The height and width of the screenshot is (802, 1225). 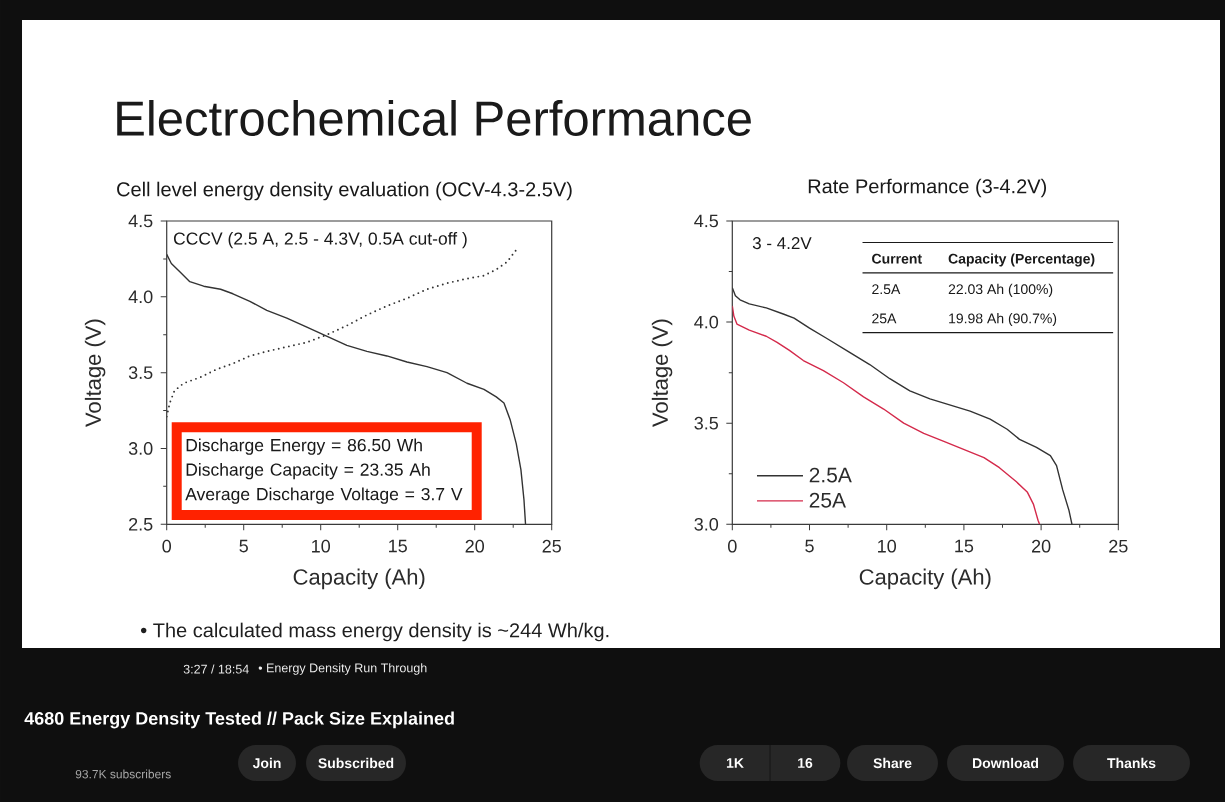 What do you see at coordinates (805, 763) in the screenshot?
I see `text: 16` at bounding box center [805, 763].